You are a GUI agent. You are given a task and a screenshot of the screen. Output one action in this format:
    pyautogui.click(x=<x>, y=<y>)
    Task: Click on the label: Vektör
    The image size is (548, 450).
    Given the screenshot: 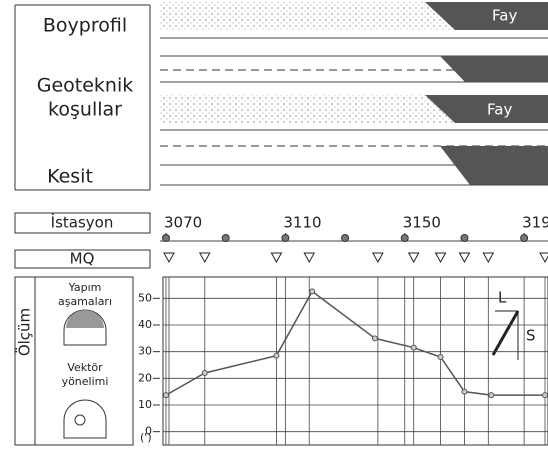 What is the action you would take?
    pyautogui.click(x=85, y=367)
    